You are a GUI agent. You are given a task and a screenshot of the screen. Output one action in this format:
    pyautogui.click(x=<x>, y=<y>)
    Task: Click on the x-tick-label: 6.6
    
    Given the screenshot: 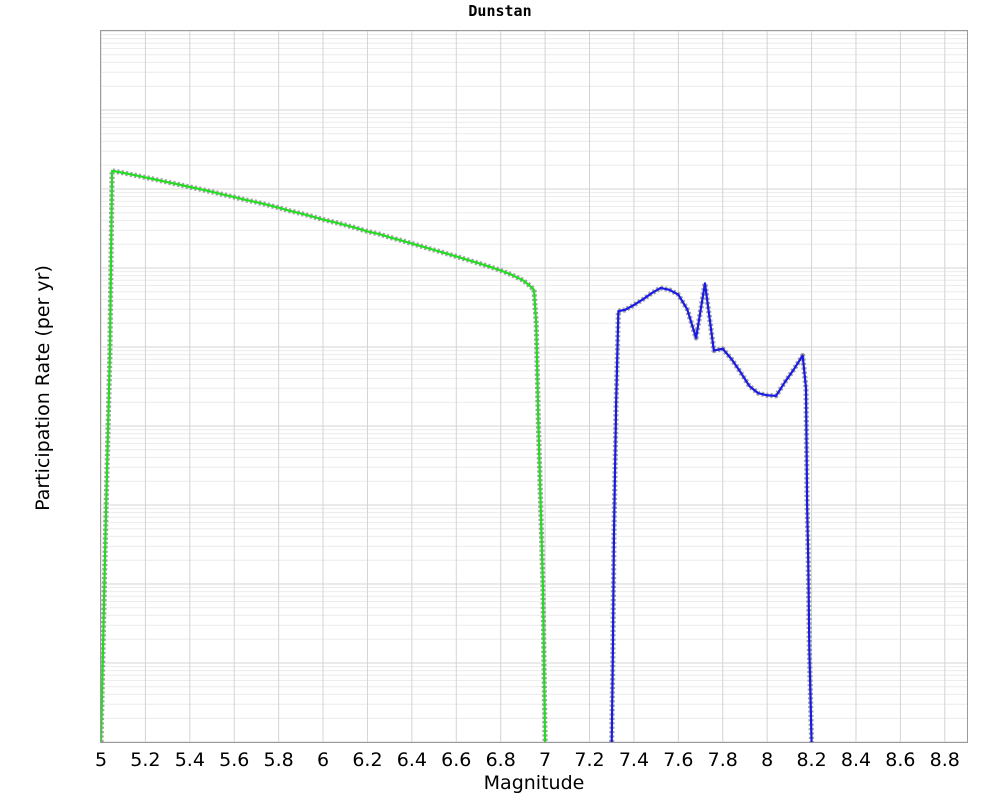 What is the action you would take?
    pyautogui.click(x=456, y=760)
    